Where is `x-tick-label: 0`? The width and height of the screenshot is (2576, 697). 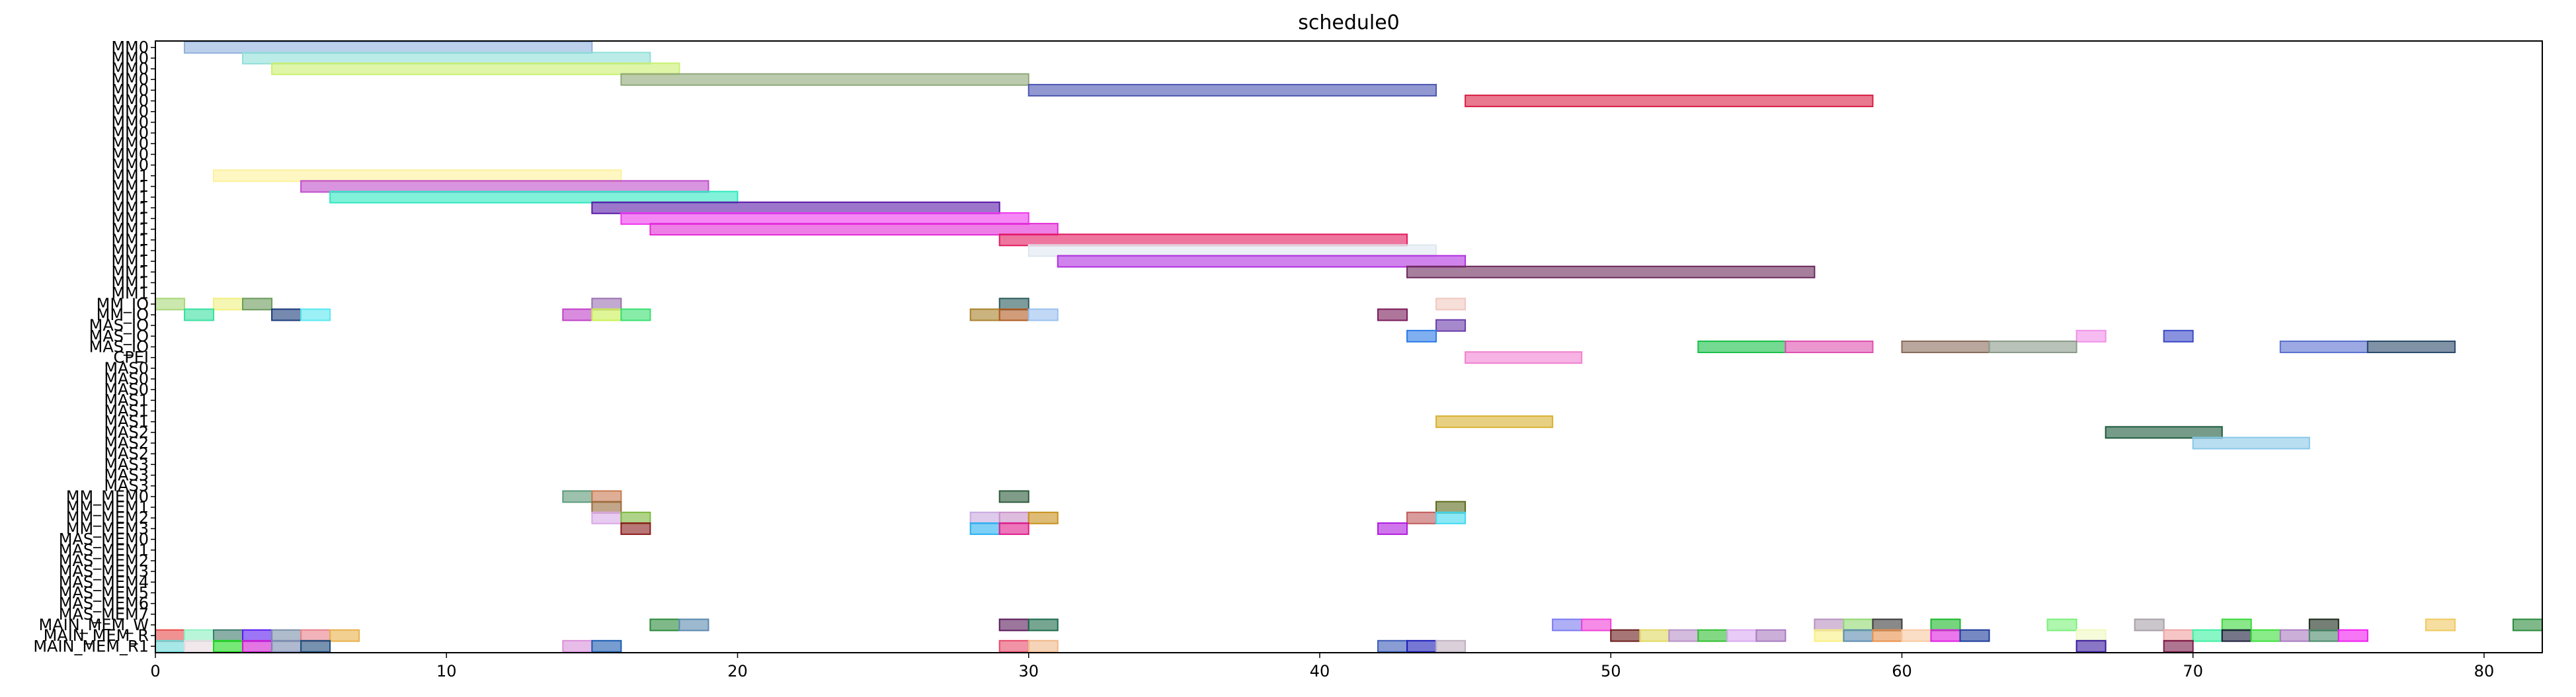 x-tick-label: 0 is located at coordinates (155, 671).